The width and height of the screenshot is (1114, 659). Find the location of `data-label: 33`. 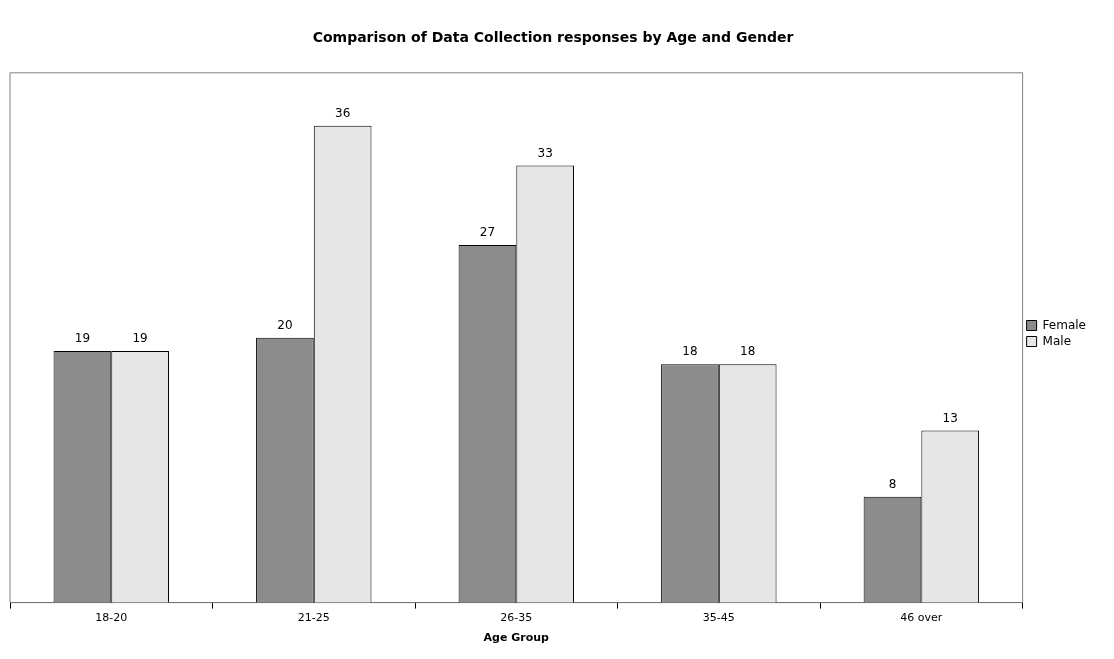

data-label: 33 is located at coordinates (545, 152).